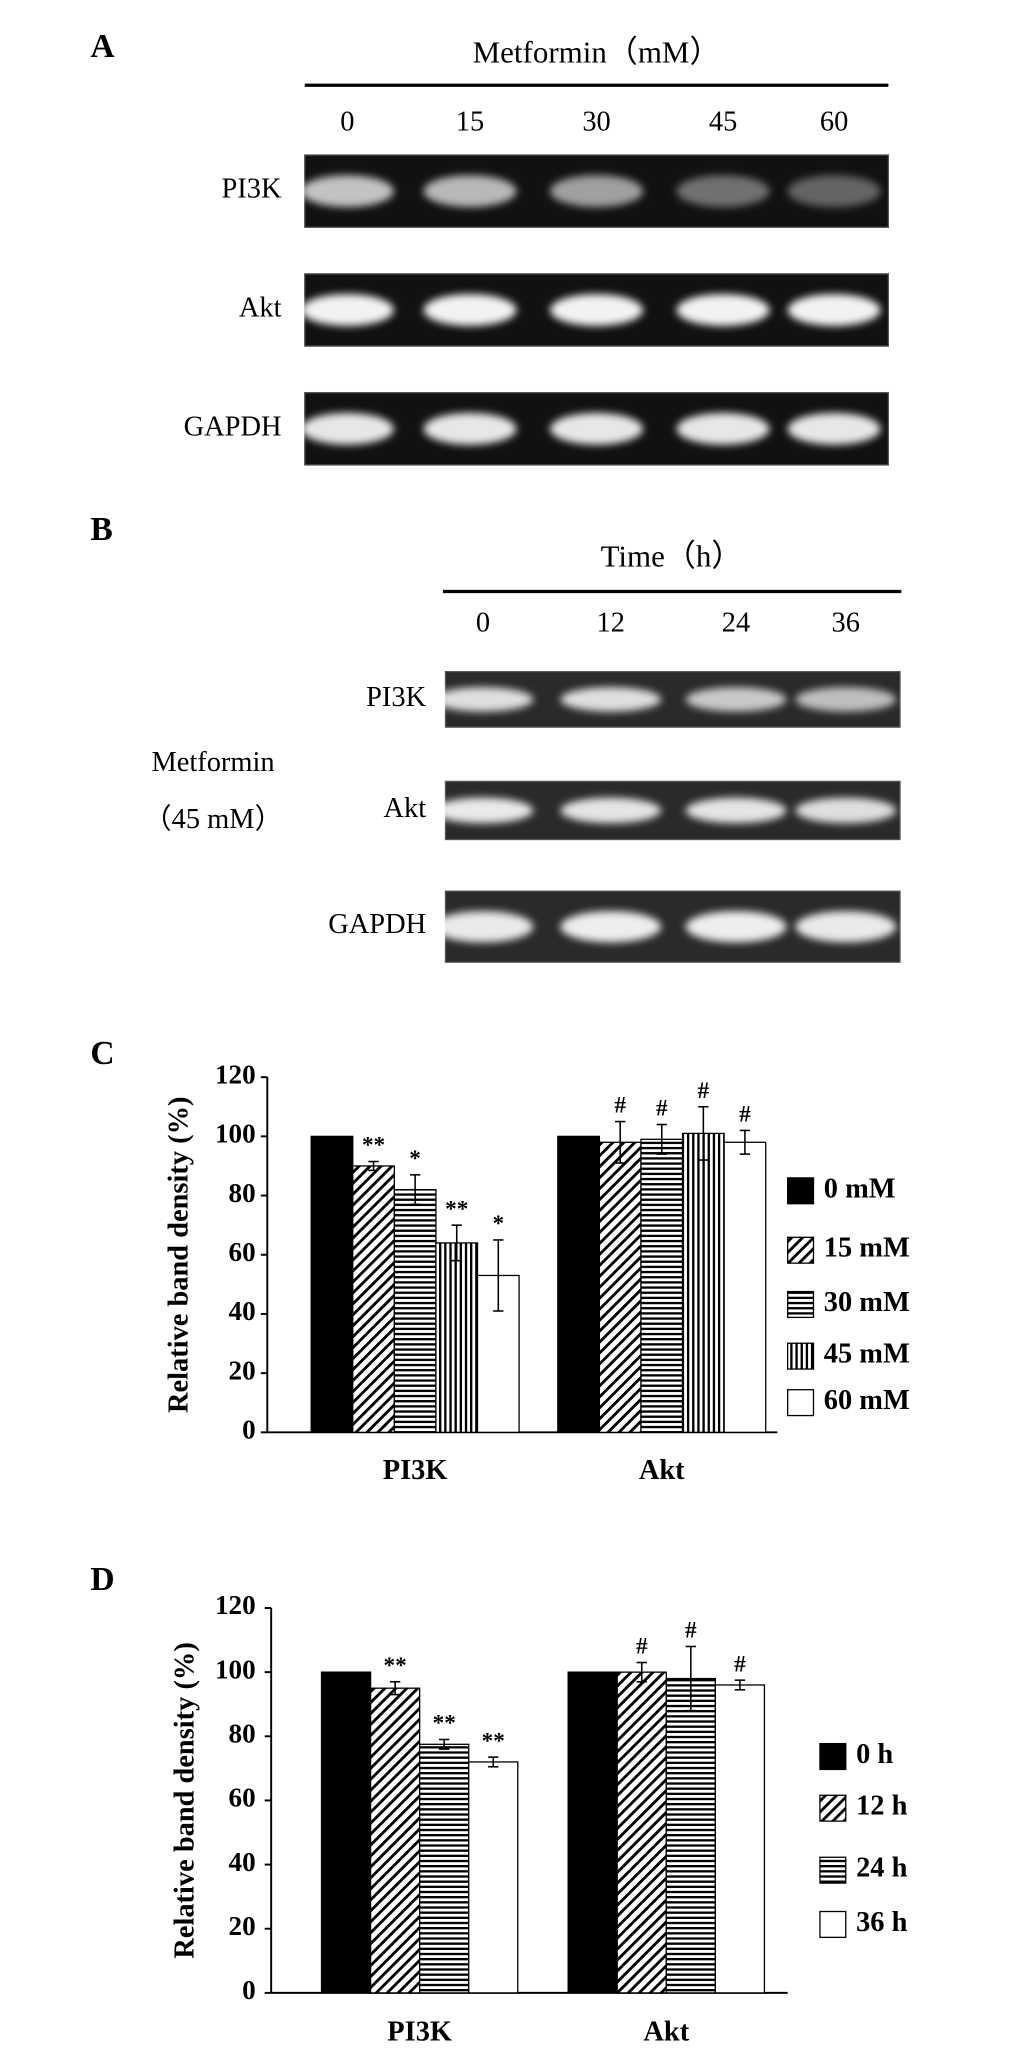 The width and height of the screenshot is (1033, 2051). What do you see at coordinates (882, 1868) in the screenshot?
I see `legend-label: 24 h` at bounding box center [882, 1868].